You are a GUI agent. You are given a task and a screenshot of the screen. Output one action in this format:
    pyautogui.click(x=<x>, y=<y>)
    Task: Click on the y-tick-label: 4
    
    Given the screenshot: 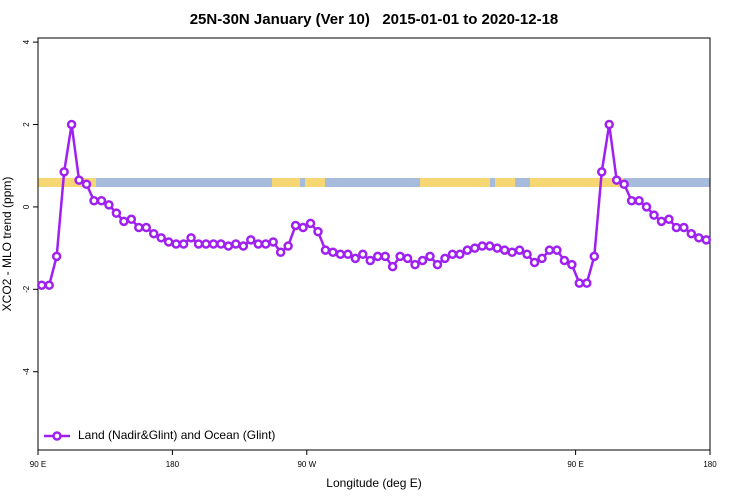 What is the action you would take?
    pyautogui.click(x=26, y=41)
    